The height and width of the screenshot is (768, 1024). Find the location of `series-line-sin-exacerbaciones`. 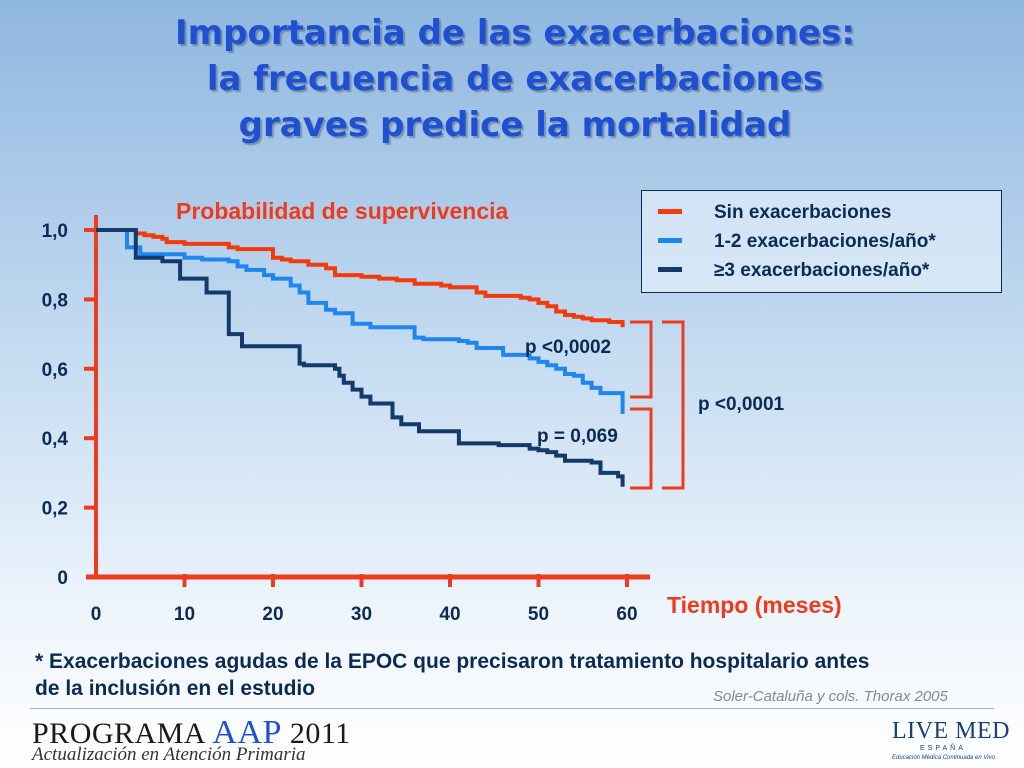

series-line-sin-exacerbaciones is located at coordinates (360, 278).